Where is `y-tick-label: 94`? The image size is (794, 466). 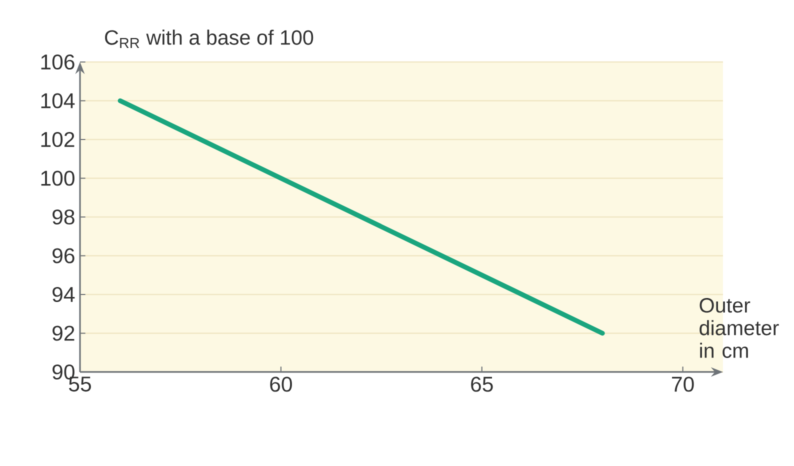
y-tick-label: 94 is located at coordinates (63, 294).